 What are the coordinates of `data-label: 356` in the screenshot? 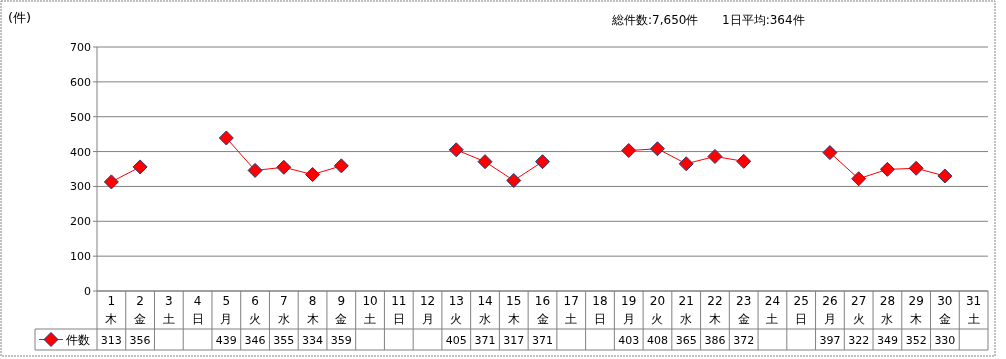 It's located at (140, 340).